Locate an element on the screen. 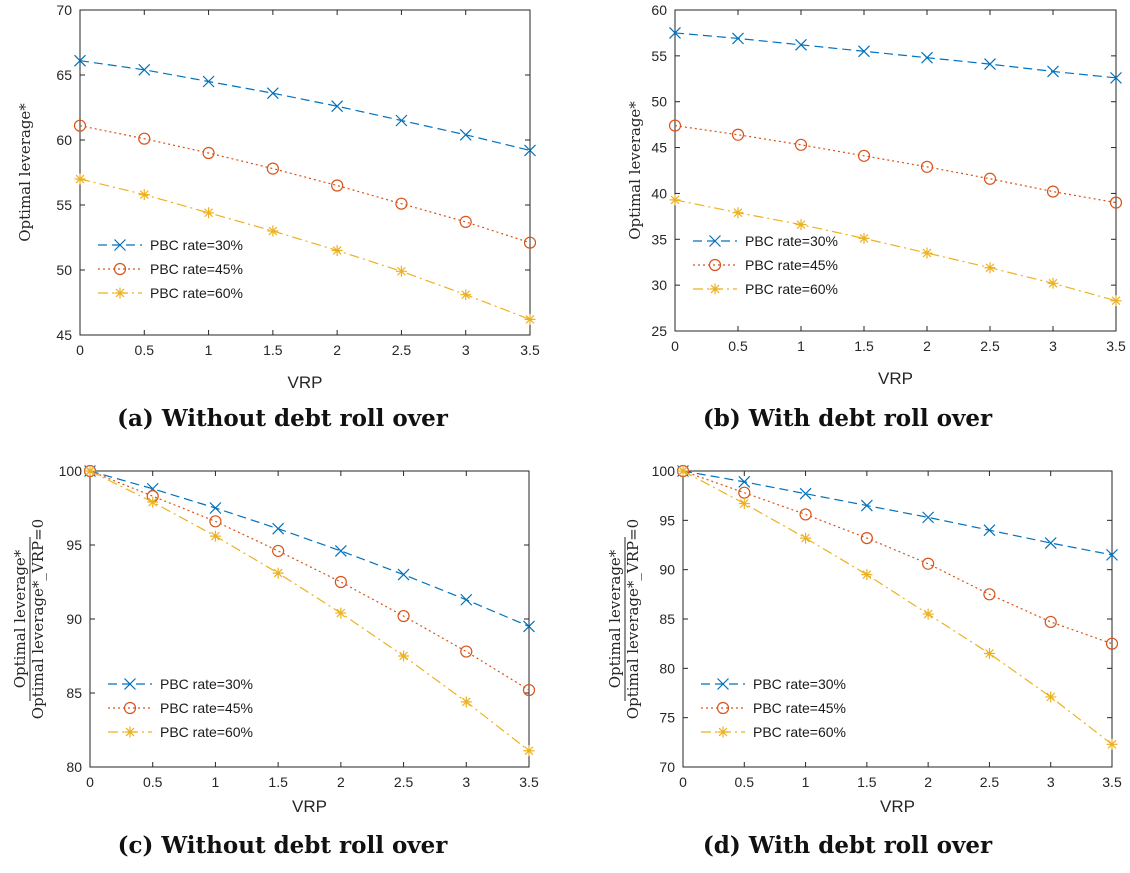 The height and width of the screenshot is (873, 1130). x-tick-label: 1.5 is located at coordinates (278, 782).